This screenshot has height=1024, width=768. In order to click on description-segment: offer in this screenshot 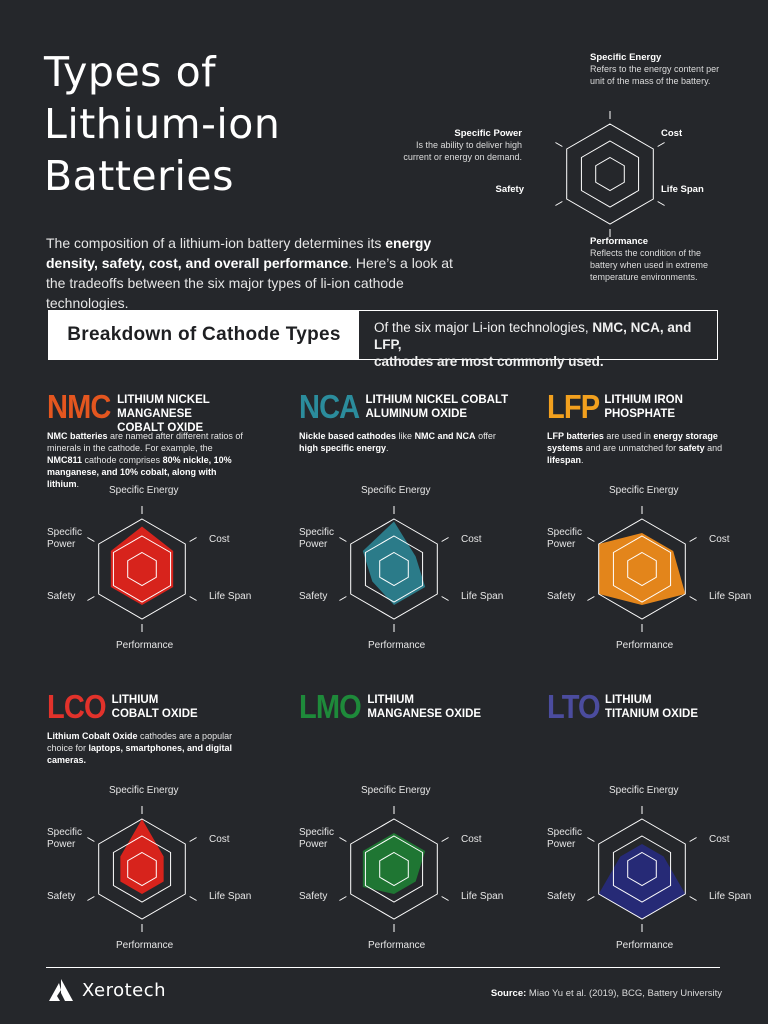, I will do `click(485, 436)`.